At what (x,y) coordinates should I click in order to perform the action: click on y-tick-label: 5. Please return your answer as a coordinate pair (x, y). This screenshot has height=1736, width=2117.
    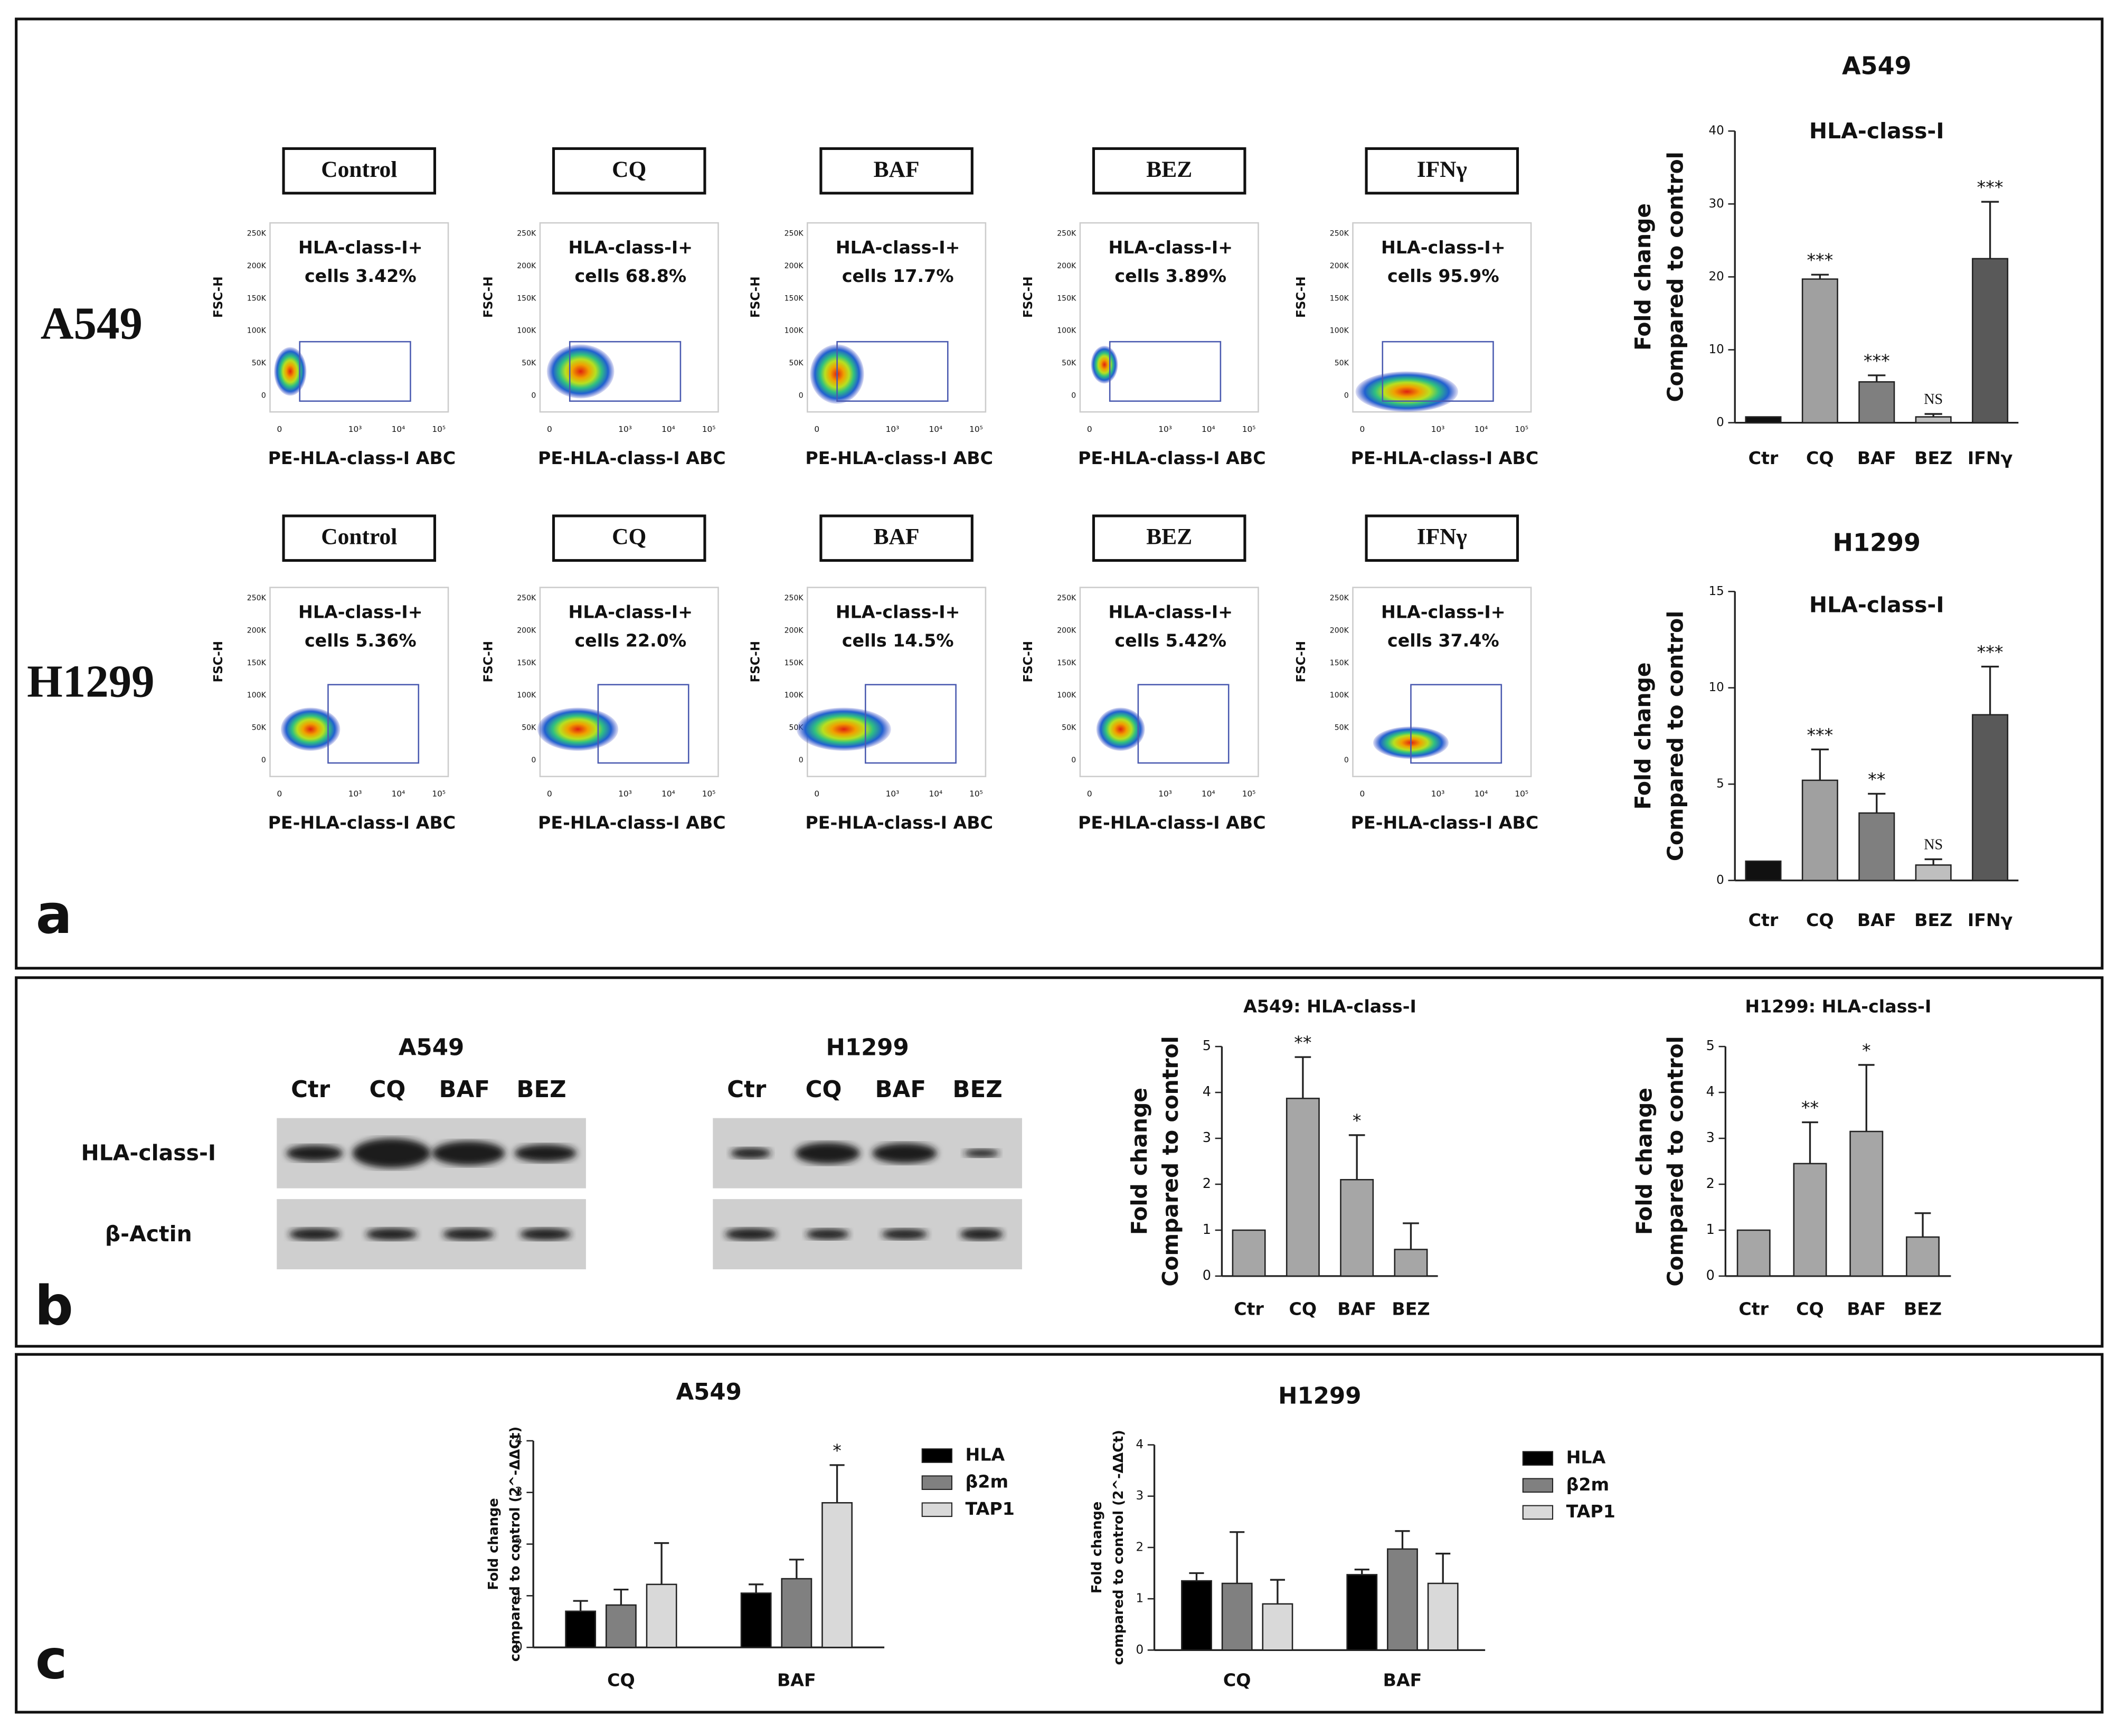
    Looking at the image, I should click on (1720, 784).